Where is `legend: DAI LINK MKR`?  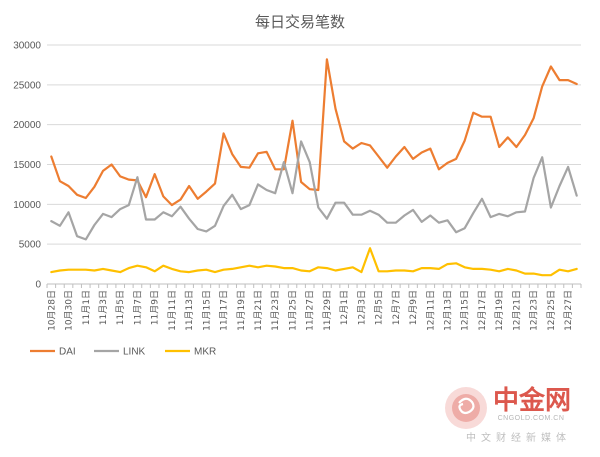
legend: DAI LINK MKR is located at coordinates (123, 352).